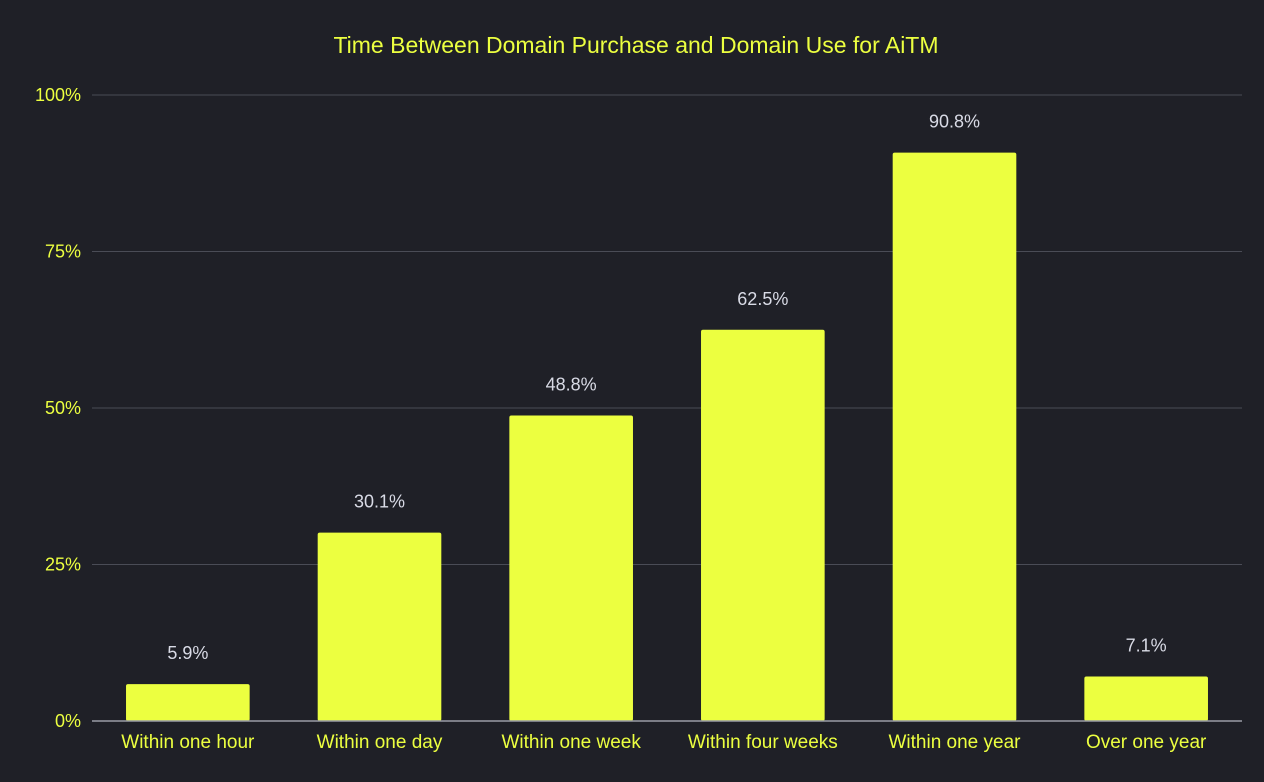 The width and height of the screenshot is (1264, 782). What do you see at coordinates (58, 95) in the screenshot?
I see `y-tick-label: 100%` at bounding box center [58, 95].